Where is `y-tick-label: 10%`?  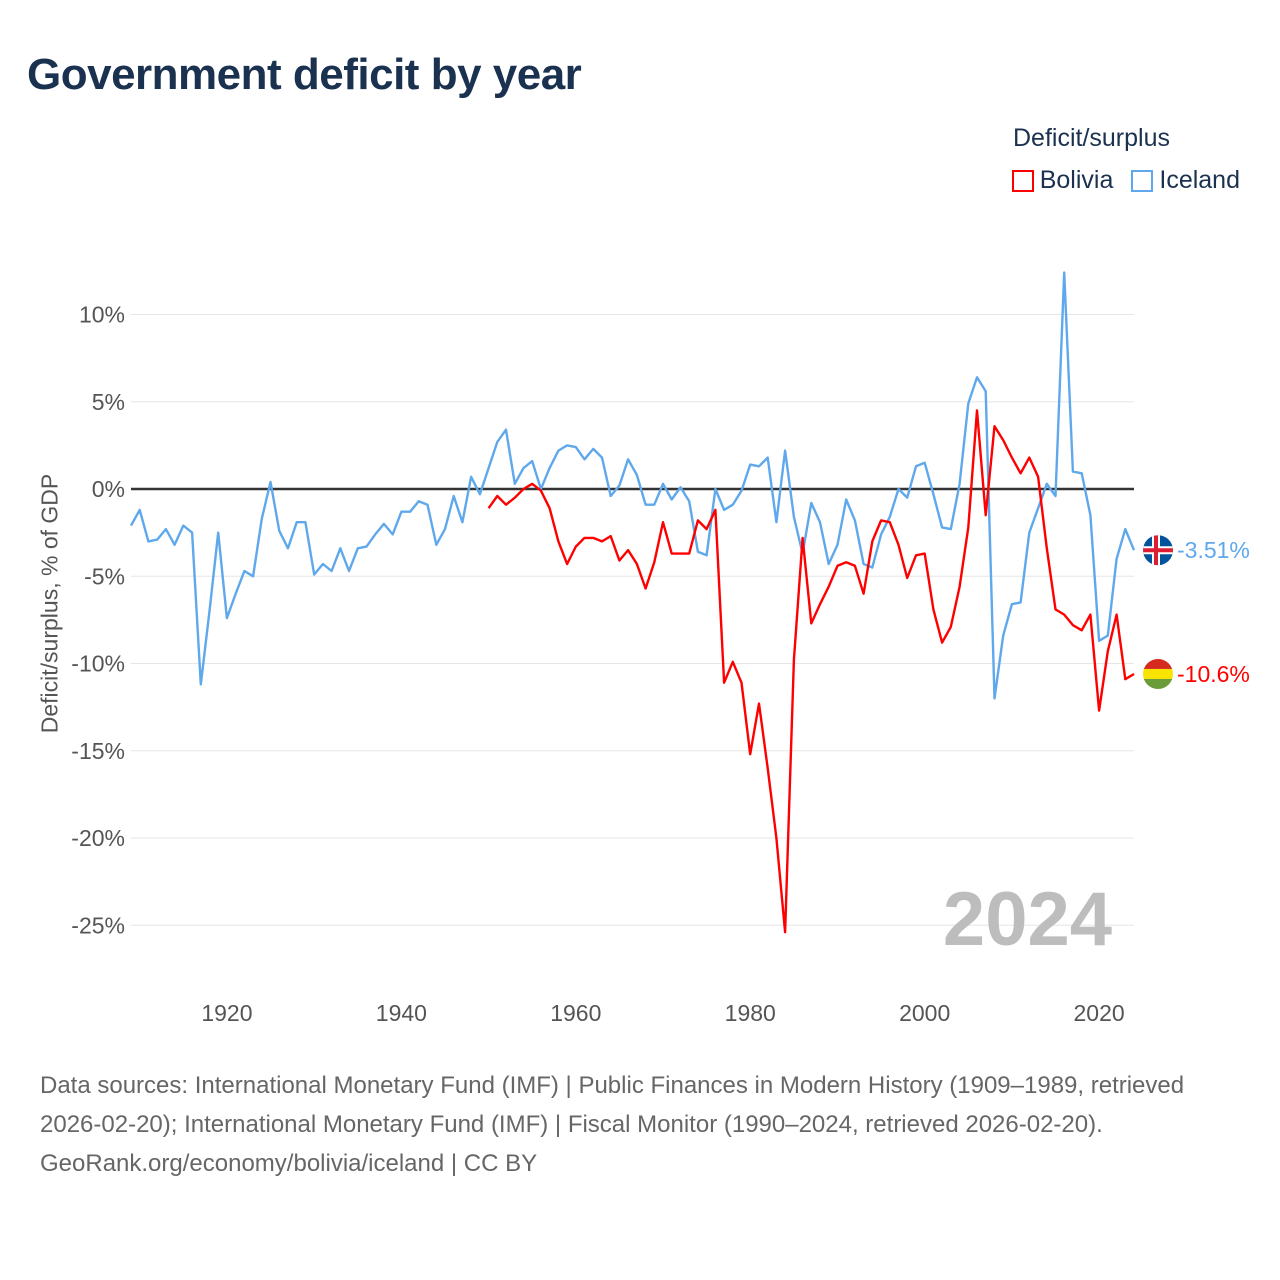 y-tick-label: 10% is located at coordinates (102, 315).